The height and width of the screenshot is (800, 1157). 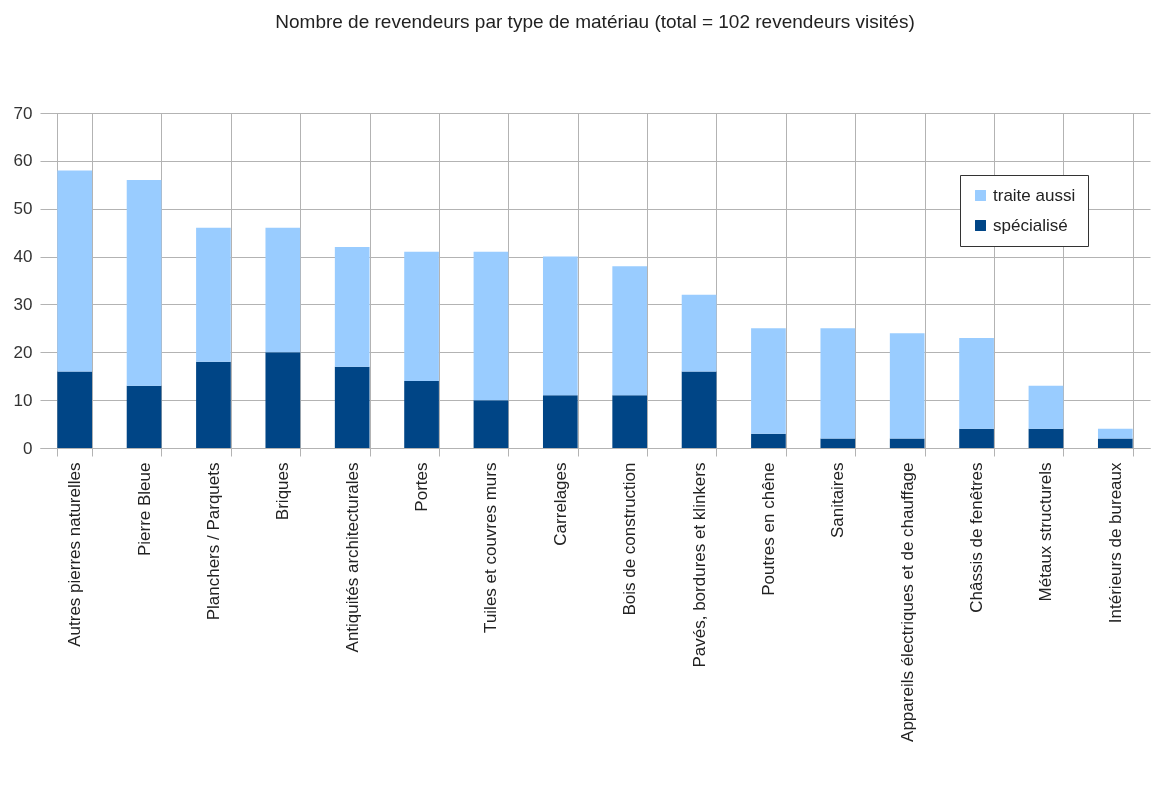 I want to click on x-tick-label: Pavés, bordures et klinkers, so click(x=699, y=565).